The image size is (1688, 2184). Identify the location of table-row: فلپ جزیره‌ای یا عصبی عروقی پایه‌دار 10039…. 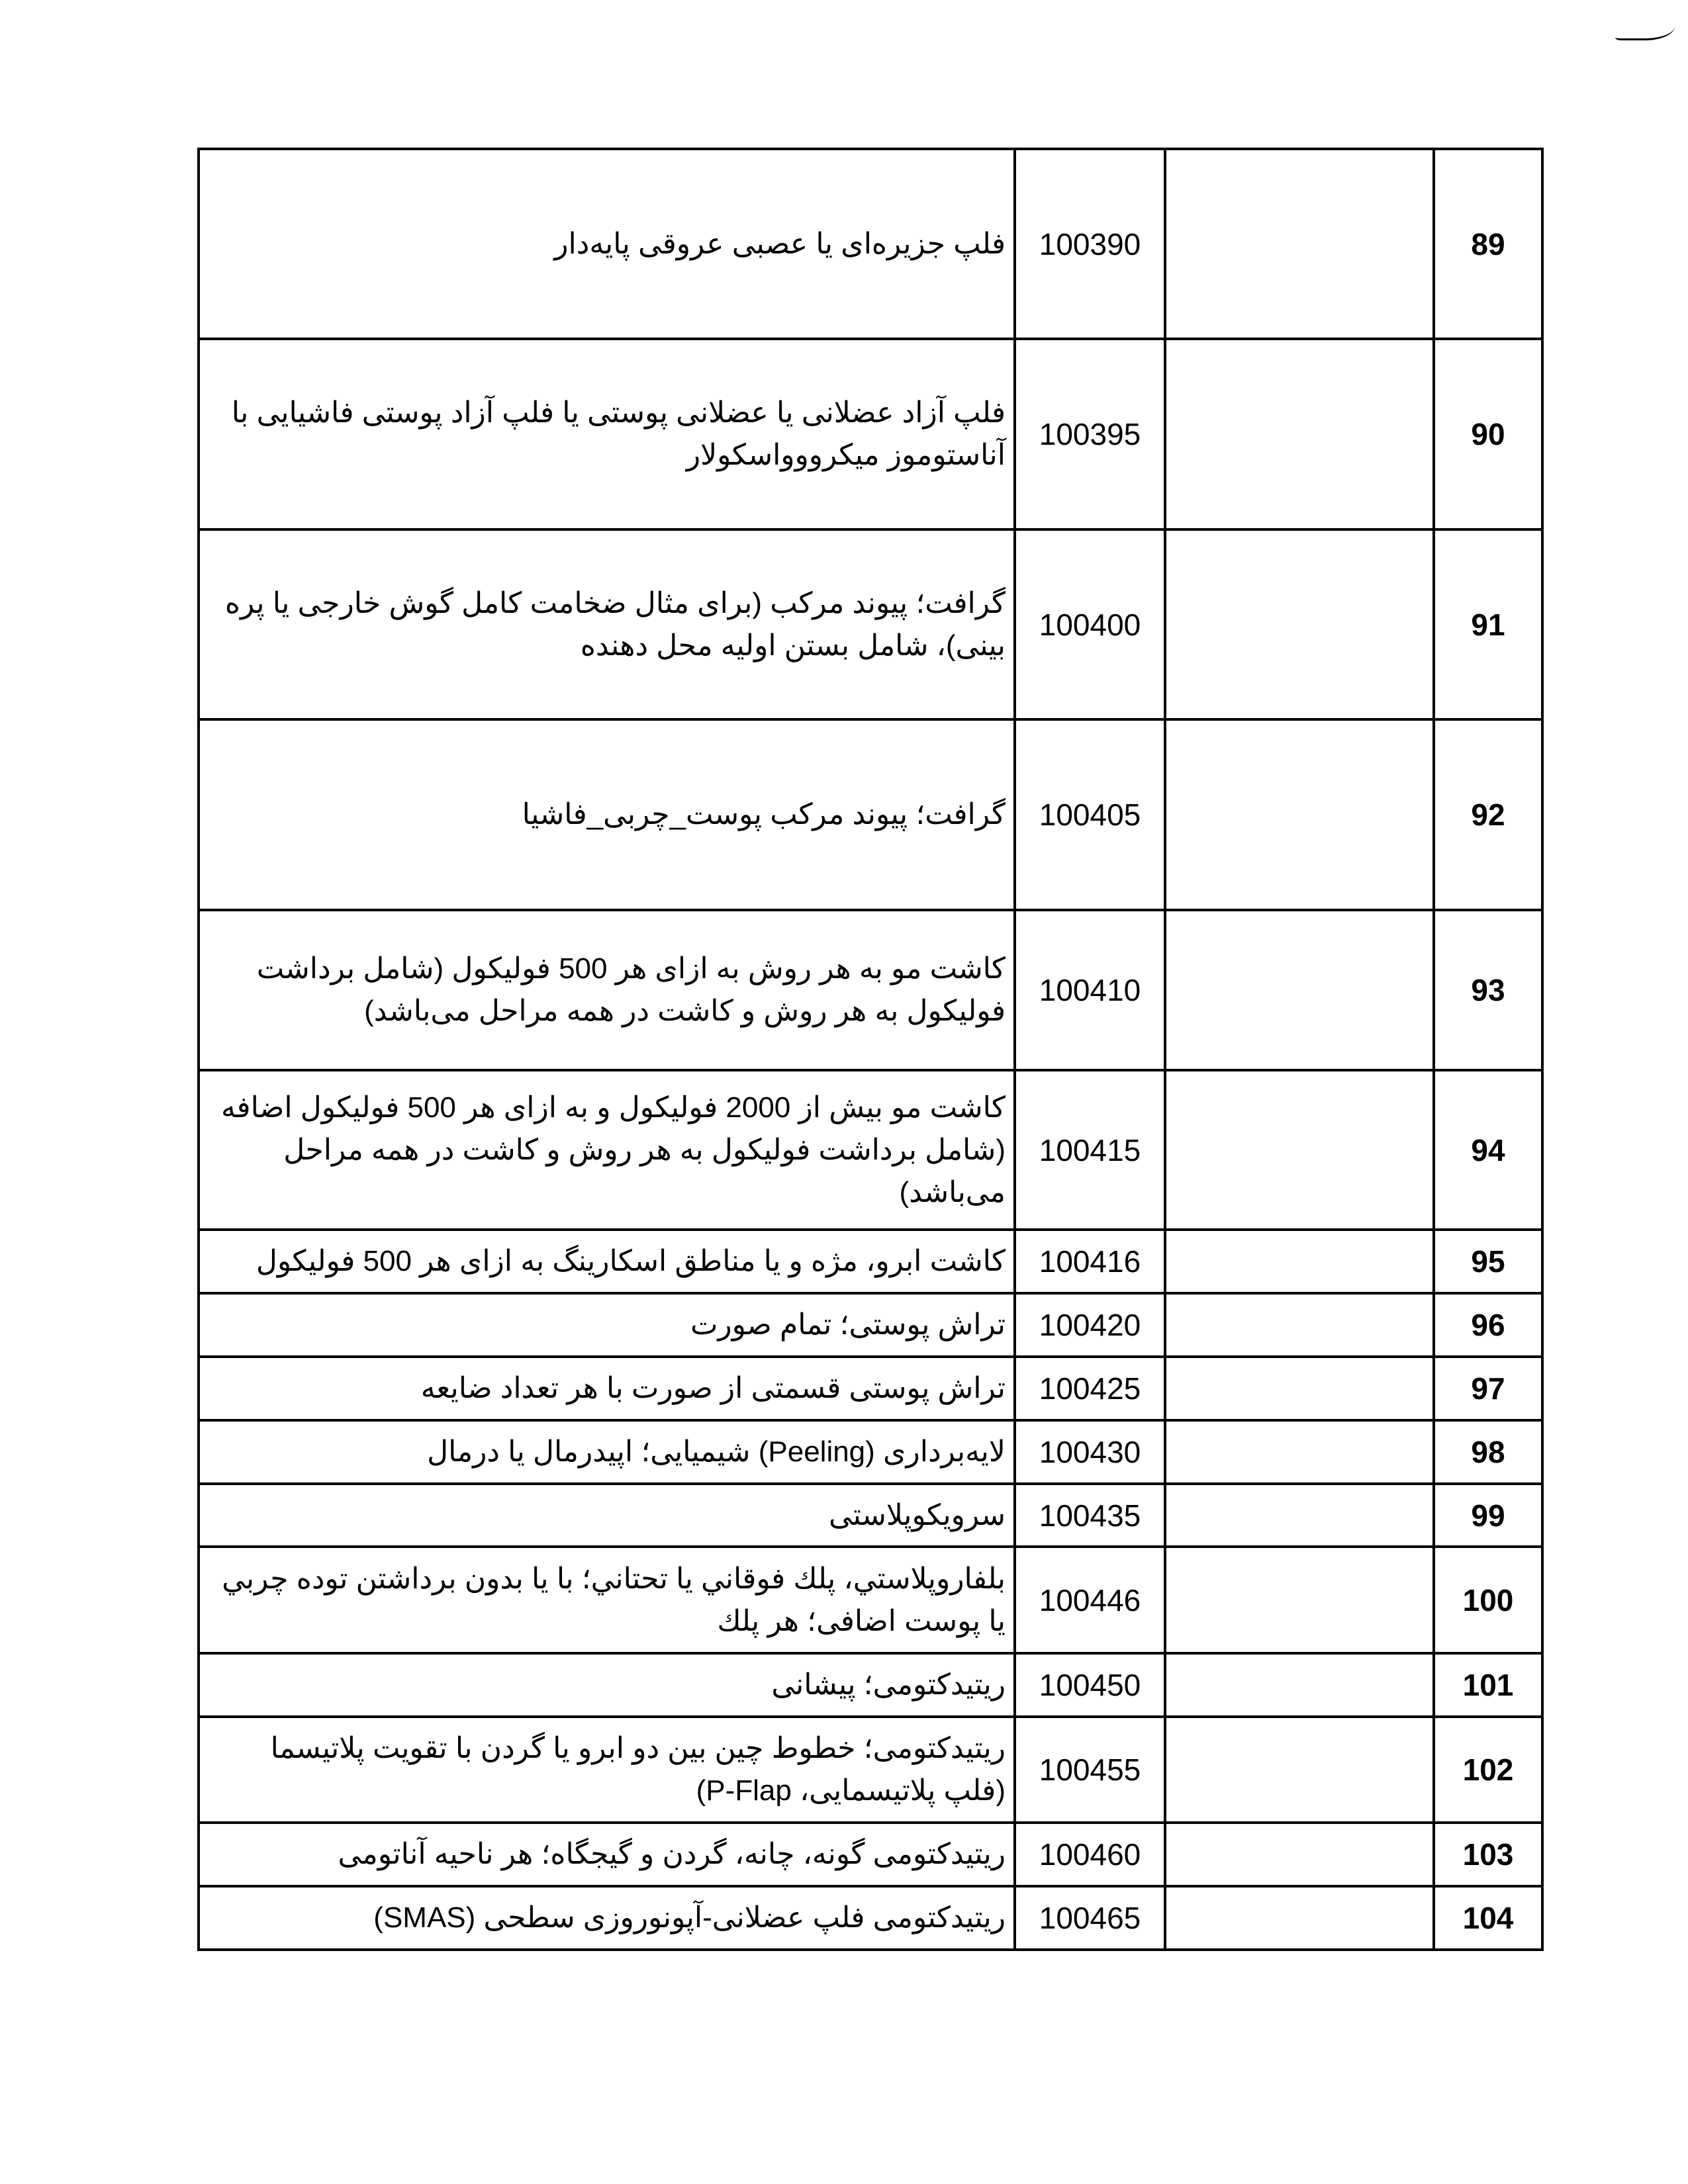
(870, 244).